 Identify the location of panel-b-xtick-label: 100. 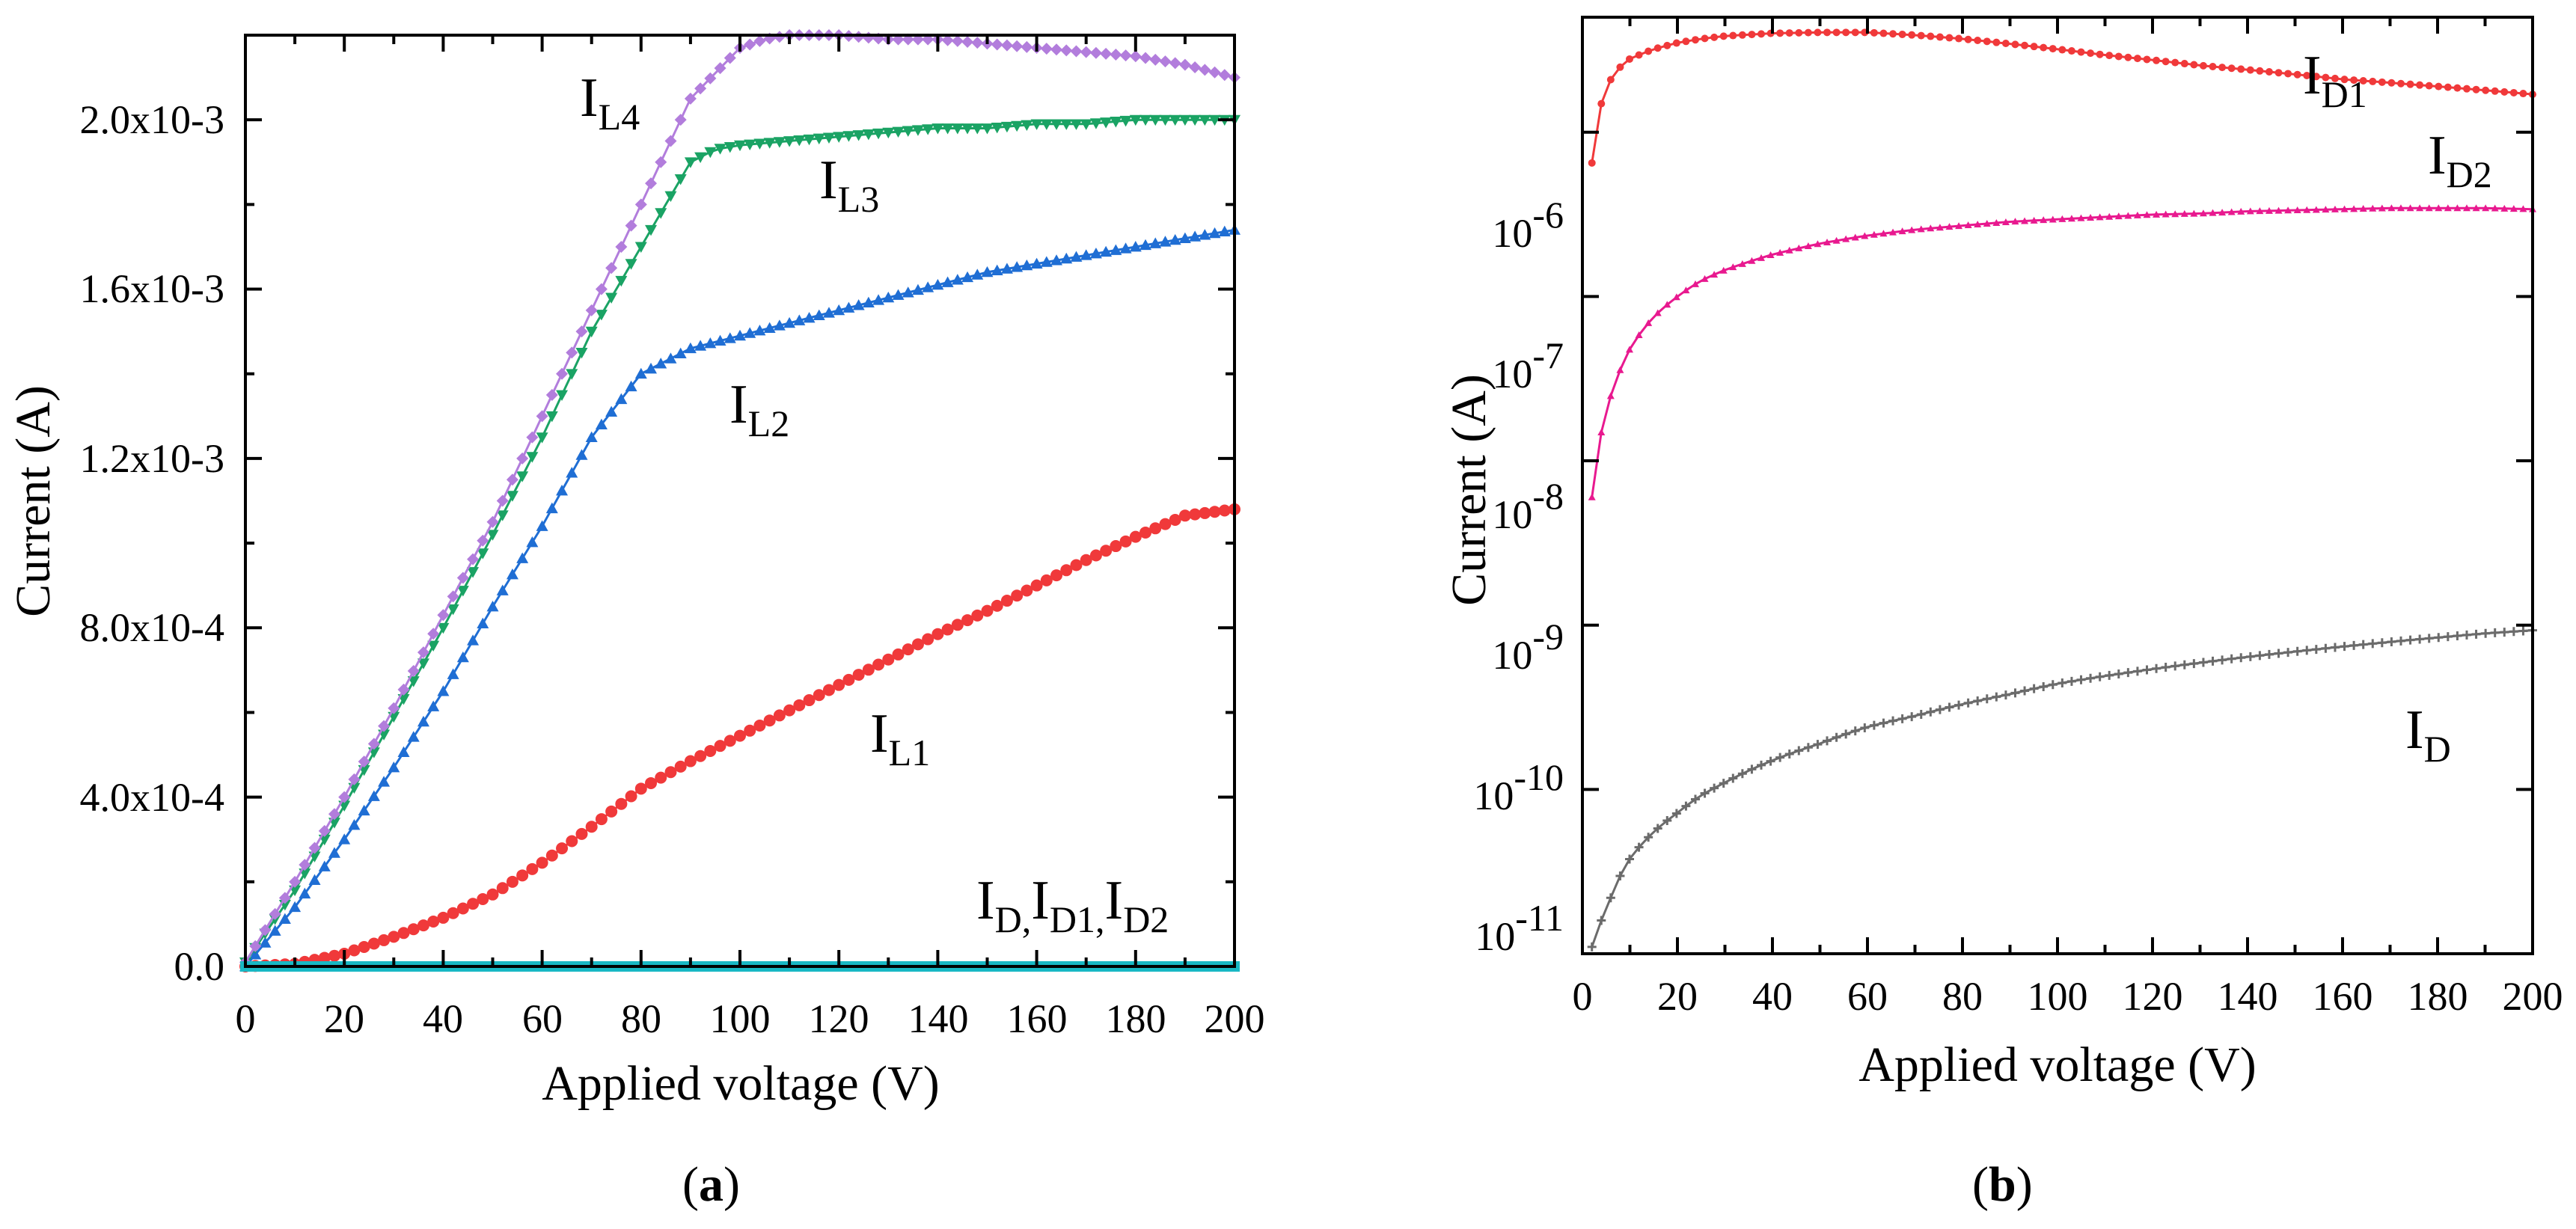
(2058, 996).